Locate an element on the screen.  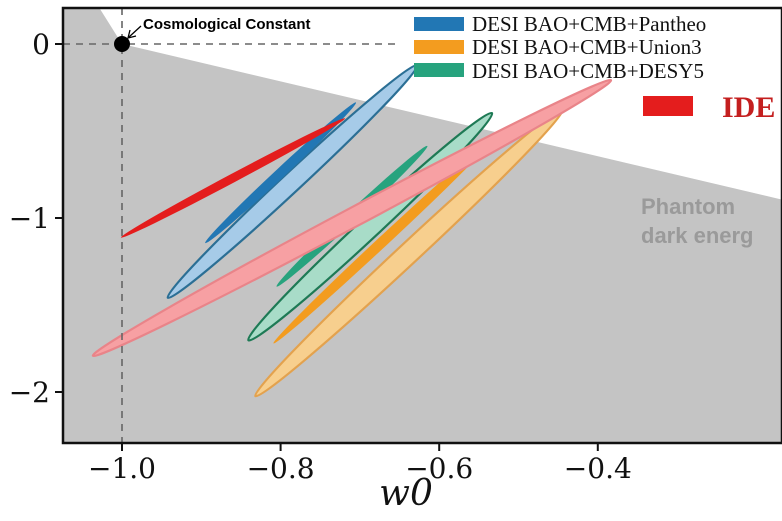
y-tick-label: −2 is located at coordinates (29, 392).